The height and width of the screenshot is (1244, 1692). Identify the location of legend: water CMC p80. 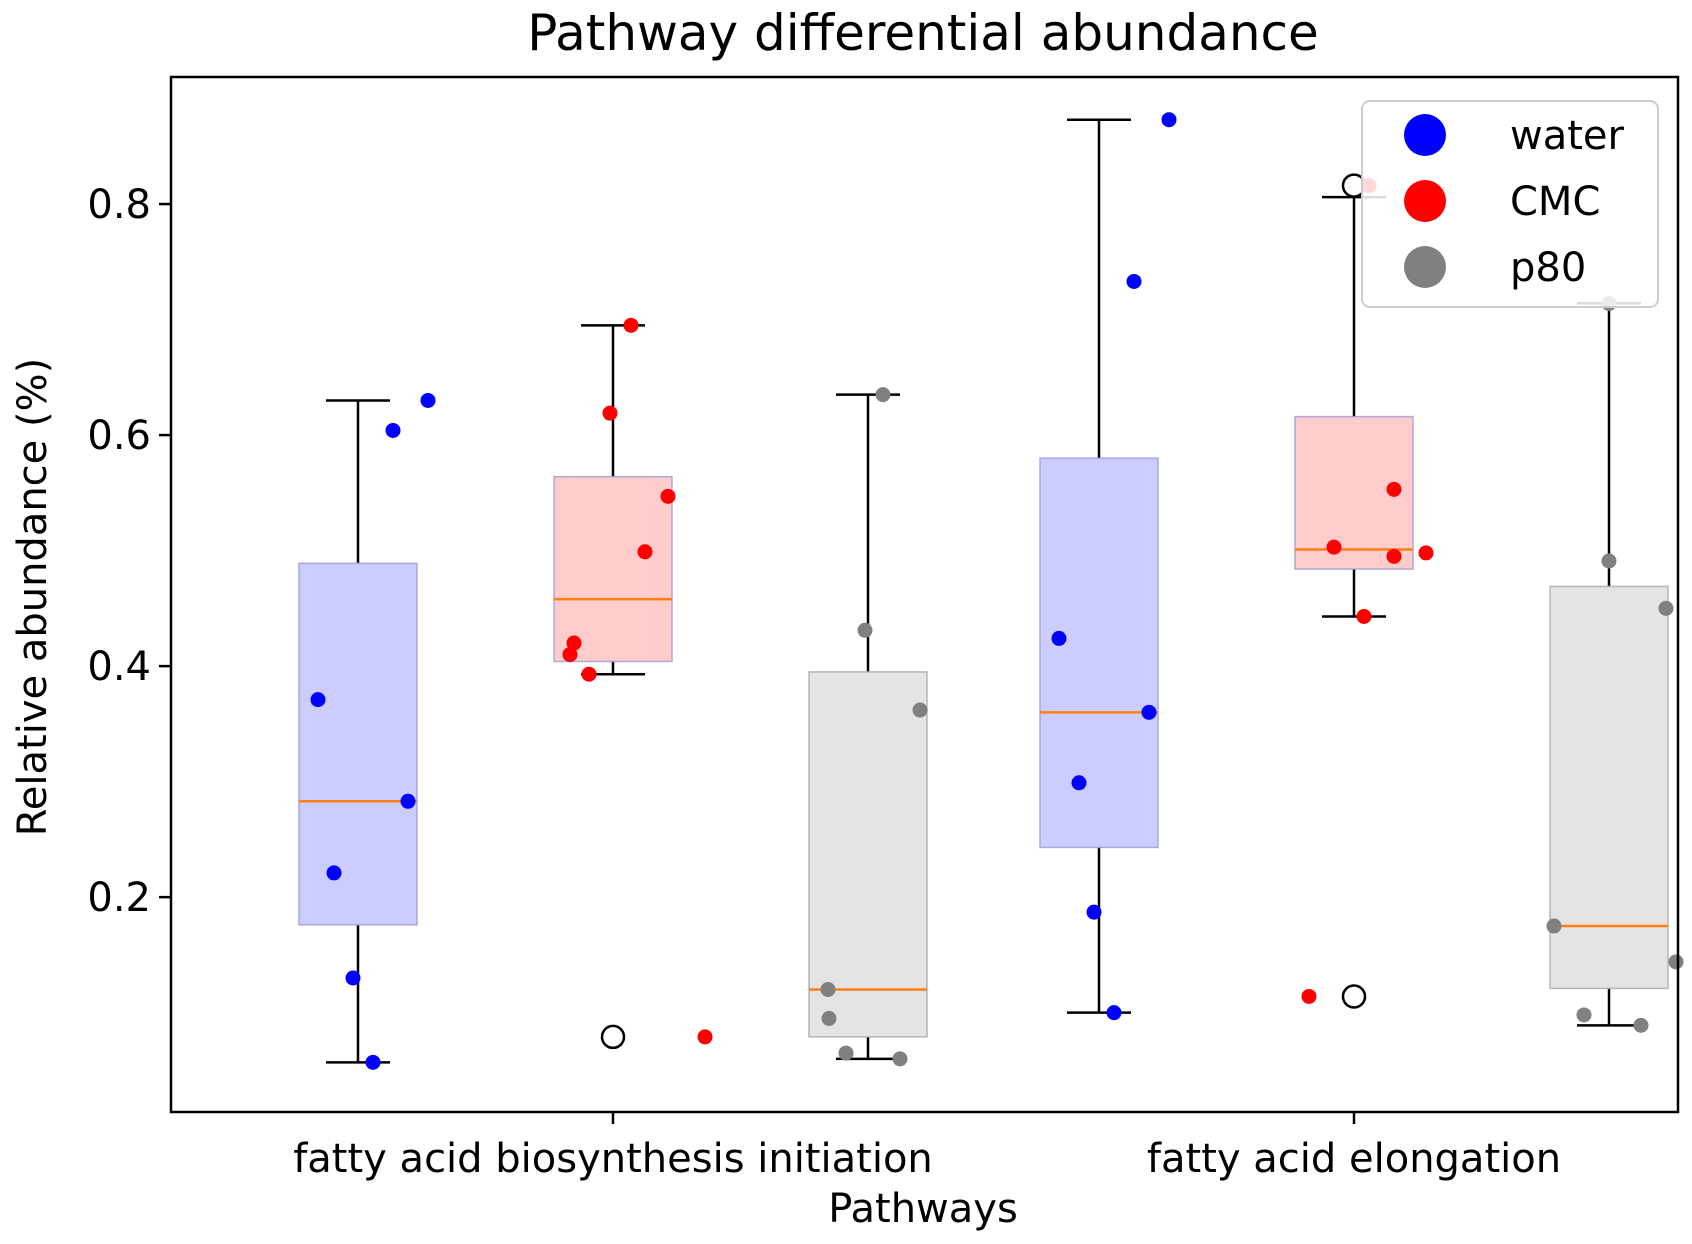
(1510, 204).